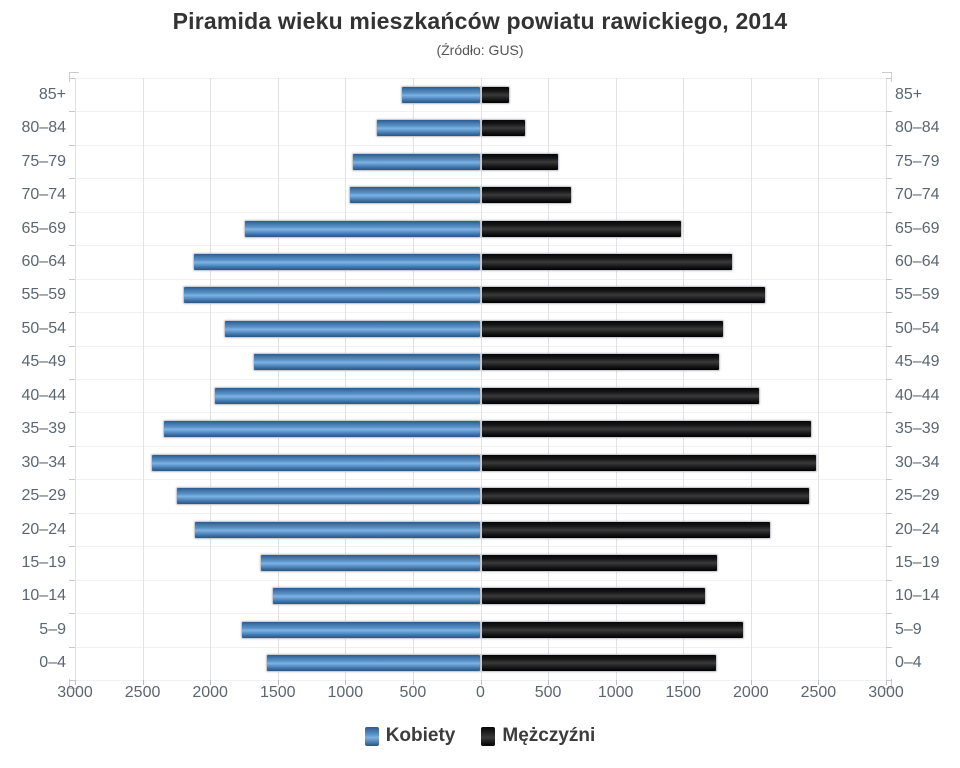 Image resolution: width=960 pixels, height=768 pixels. Describe the element at coordinates (646, 429) in the screenshot. I see `bar-mezczyzni-35–39` at that location.